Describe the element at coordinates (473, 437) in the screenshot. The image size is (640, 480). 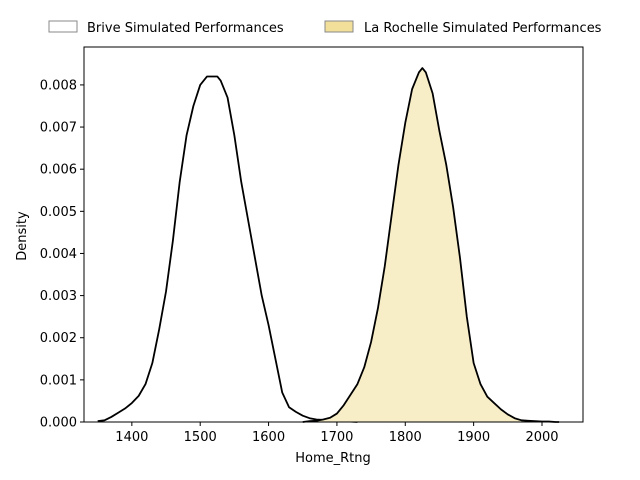
I see `x-tick-label: 1900` at that location.